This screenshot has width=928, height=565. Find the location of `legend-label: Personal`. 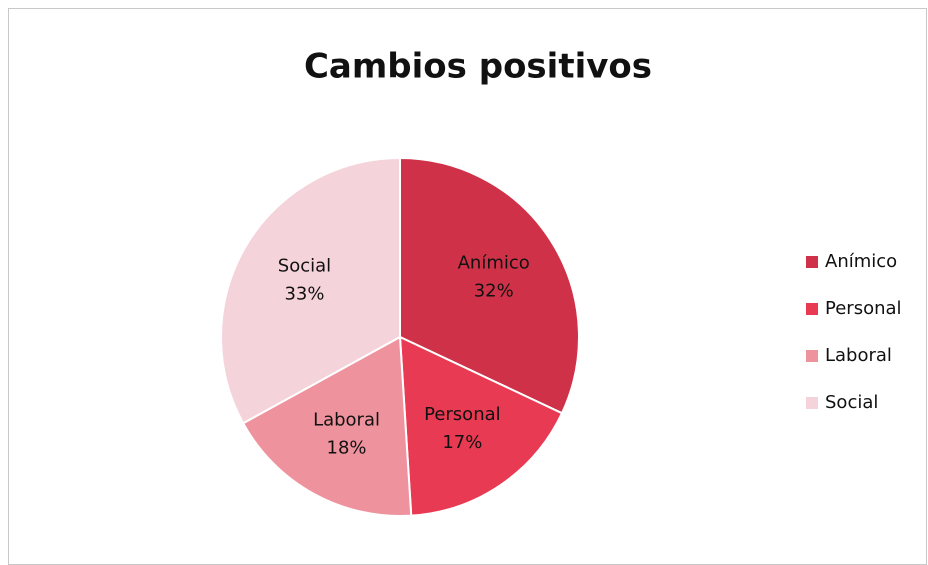

legend-label: Personal is located at coordinates (863, 308).